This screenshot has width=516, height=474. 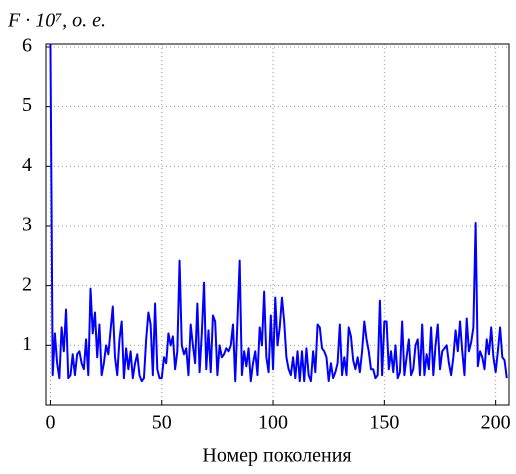 What do you see at coordinates (276, 456) in the screenshot?
I see `x-axis-label: Номер поколения` at bounding box center [276, 456].